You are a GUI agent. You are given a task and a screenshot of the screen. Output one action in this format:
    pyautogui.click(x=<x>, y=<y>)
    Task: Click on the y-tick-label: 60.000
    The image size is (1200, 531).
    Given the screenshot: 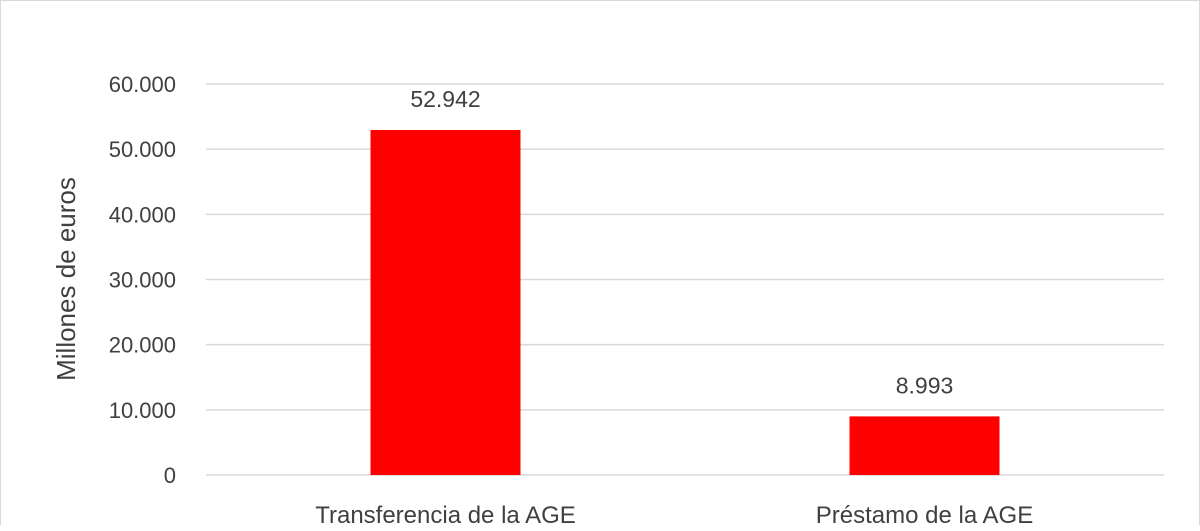 What is the action you would take?
    pyautogui.click(x=142, y=84)
    